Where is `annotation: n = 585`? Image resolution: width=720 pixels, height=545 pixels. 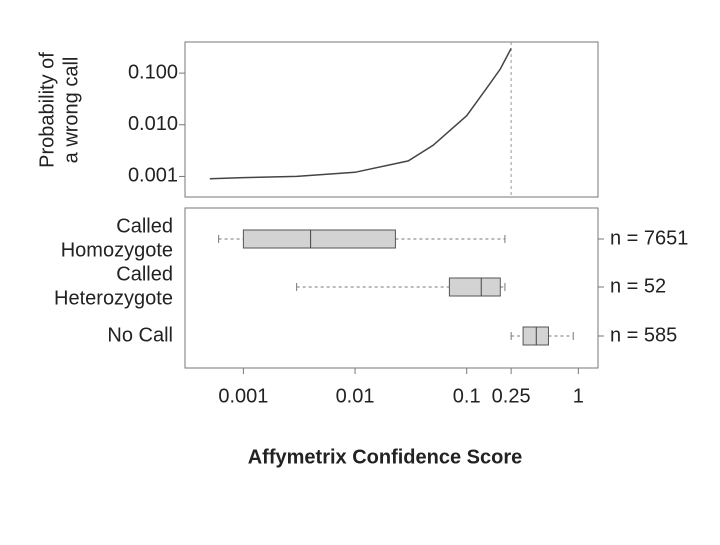 annotation: n = 585 is located at coordinates (643, 335).